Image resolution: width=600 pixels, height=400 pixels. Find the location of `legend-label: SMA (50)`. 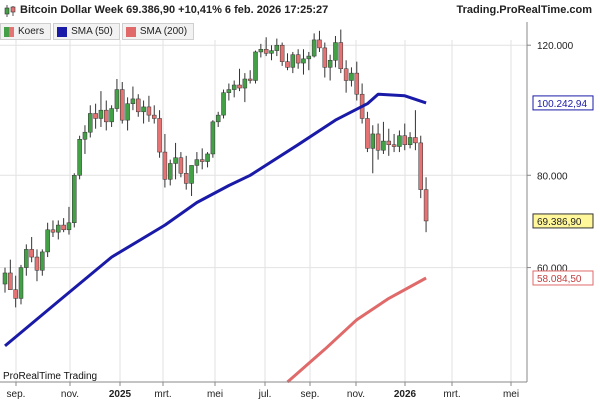

legend-label: SMA (50) is located at coordinates (92, 31).